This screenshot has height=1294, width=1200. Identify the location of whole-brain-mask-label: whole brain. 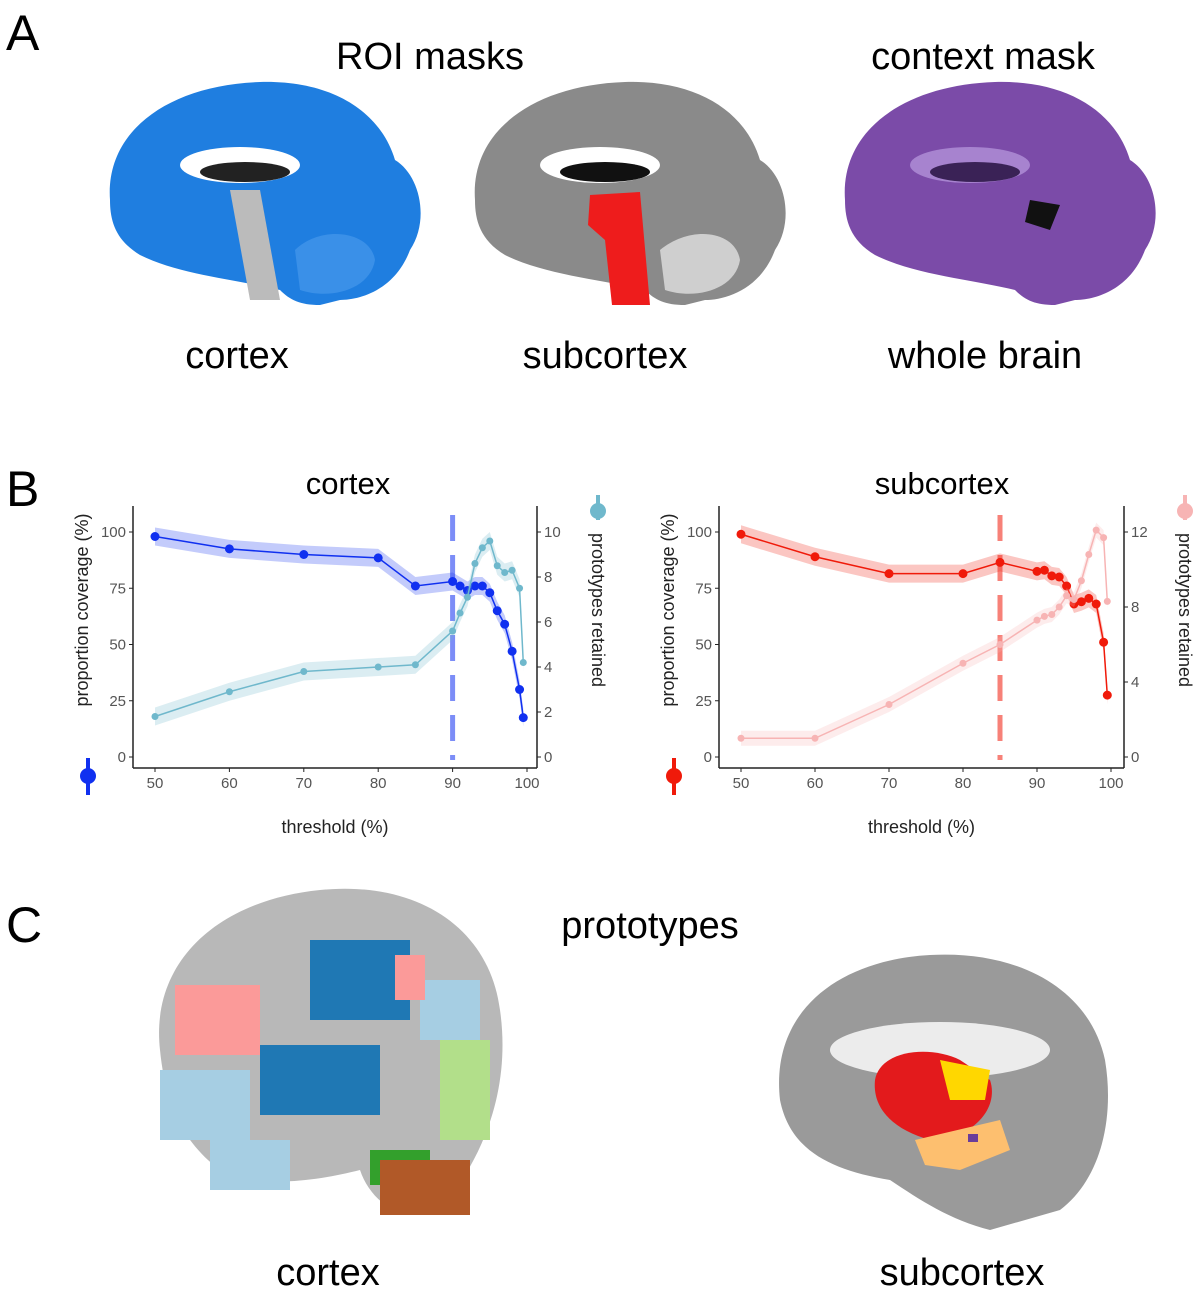
(985, 356).